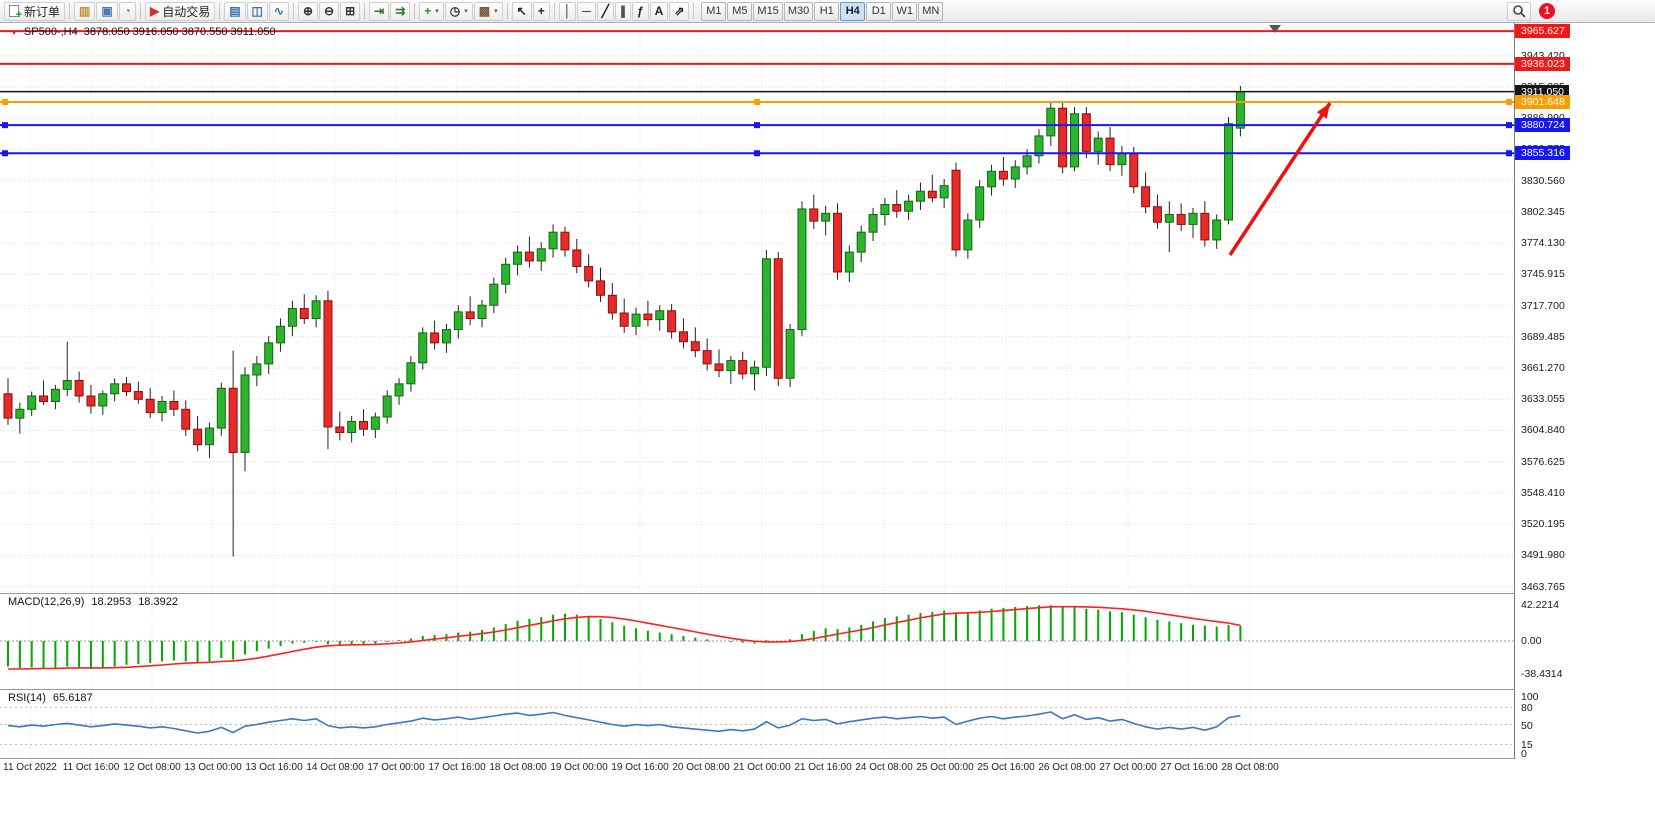  I want to click on time-axis-label: 19 Oct 00:00, so click(579, 767).